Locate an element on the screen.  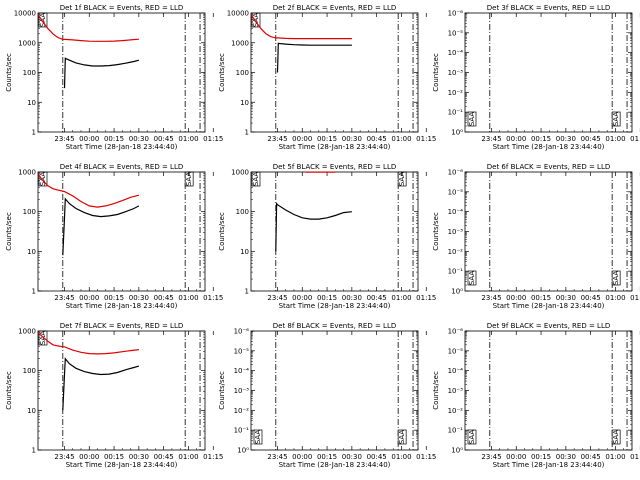
chart-title: Det 2f BLACK = Events, RED = LLD is located at coordinates (334, 8).